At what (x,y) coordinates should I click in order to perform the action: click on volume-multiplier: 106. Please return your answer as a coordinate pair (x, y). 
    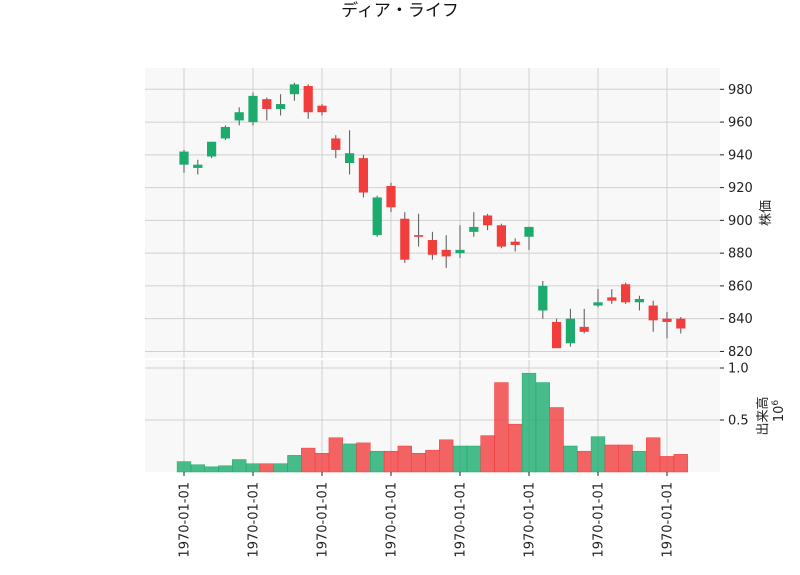
    Looking at the image, I should click on (779, 411).